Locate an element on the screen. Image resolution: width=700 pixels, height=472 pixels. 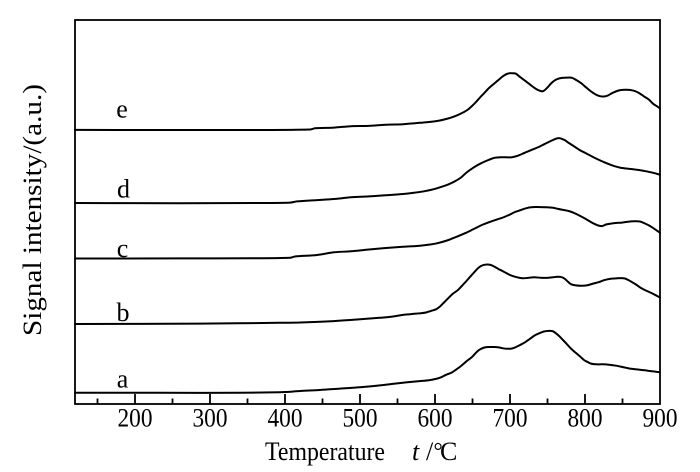
svg-text: b is located at coordinates (123, 312).